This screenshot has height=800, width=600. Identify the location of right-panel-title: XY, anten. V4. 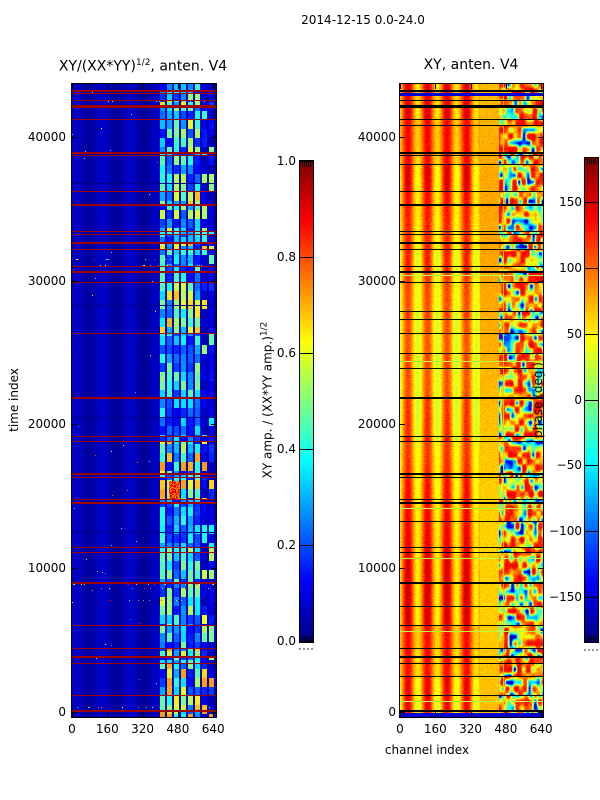
(471, 65).